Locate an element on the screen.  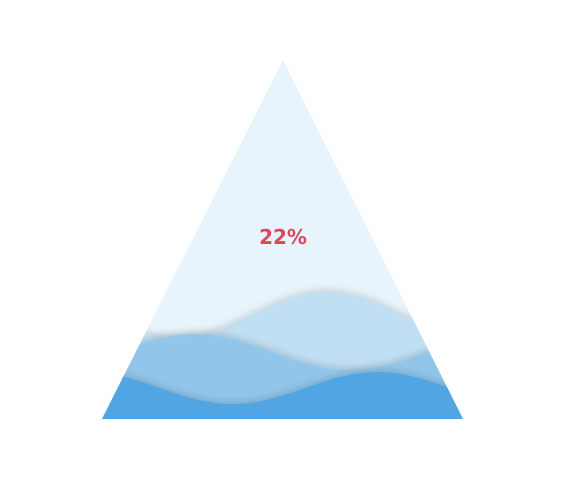
fill-percentage-label: 22% is located at coordinates (283, 237).